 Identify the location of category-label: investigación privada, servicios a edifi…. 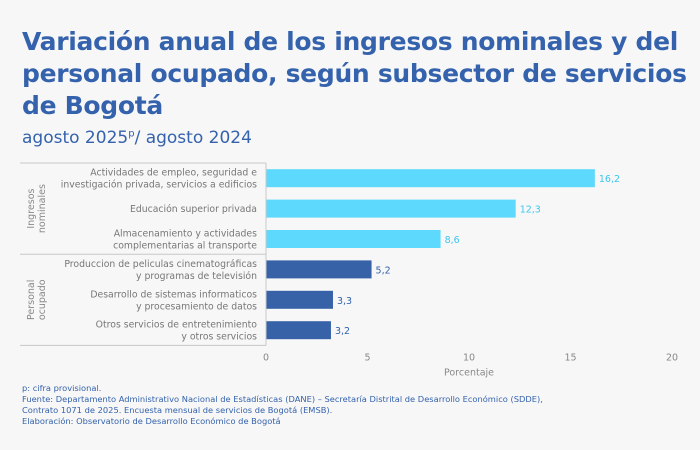
(159, 185).